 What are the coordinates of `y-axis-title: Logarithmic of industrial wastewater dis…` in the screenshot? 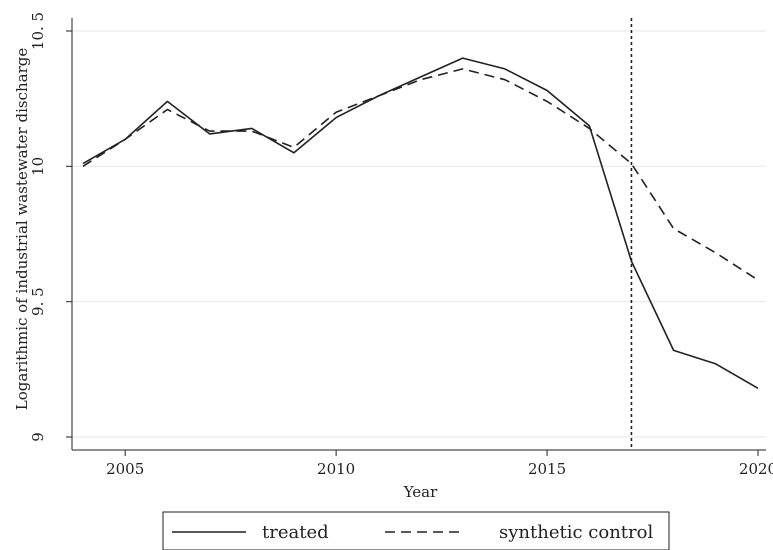 It's located at (22, 229).